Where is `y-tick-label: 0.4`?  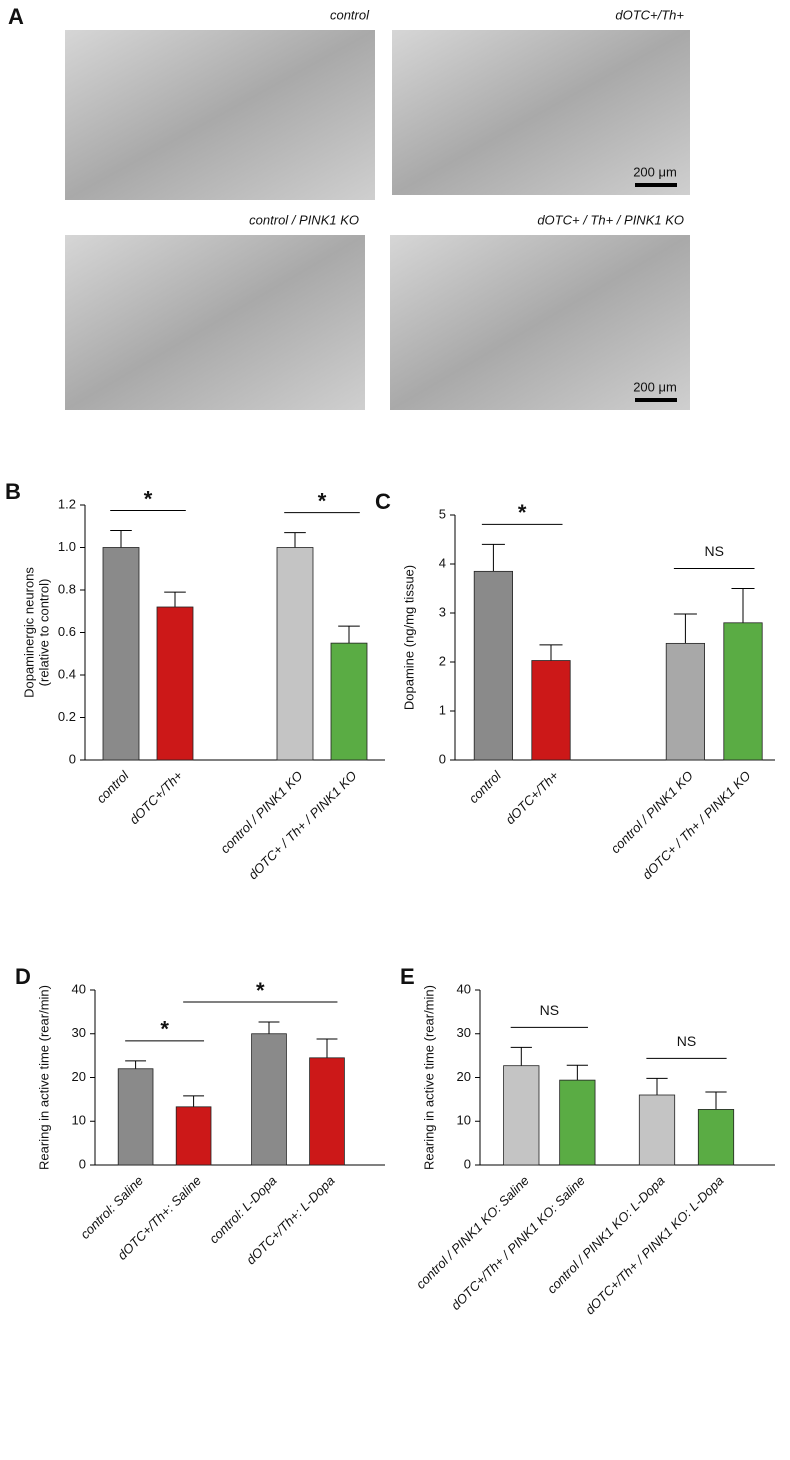 y-tick-label: 0.4 is located at coordinates (67, 673).